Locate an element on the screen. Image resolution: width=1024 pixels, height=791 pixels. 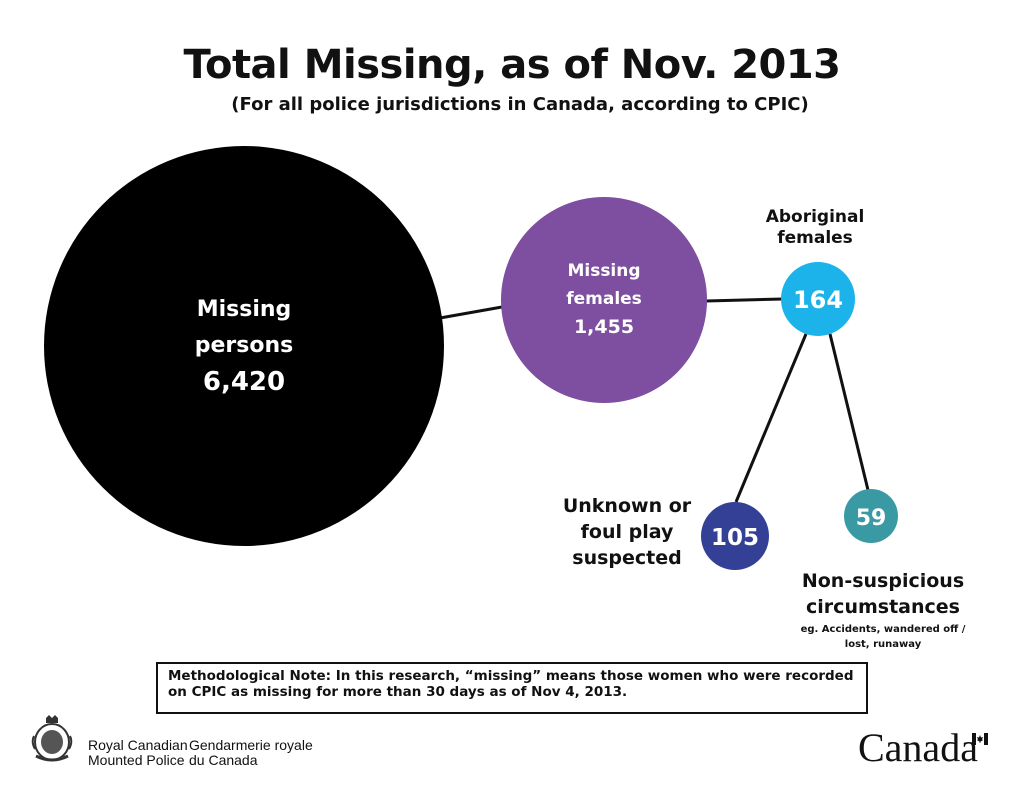
canada-wordmark: Canada is located at coordinates (918, 747).